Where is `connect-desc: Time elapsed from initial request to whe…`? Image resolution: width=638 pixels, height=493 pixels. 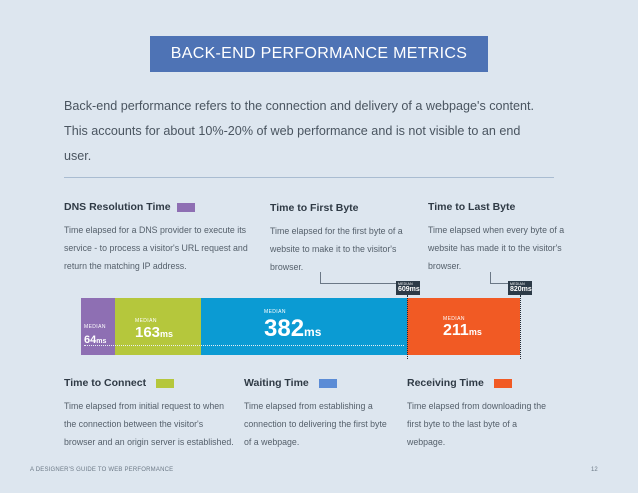 connect-desc: Time elapsed from initial request to whe… is located at coordinates (149, 424).